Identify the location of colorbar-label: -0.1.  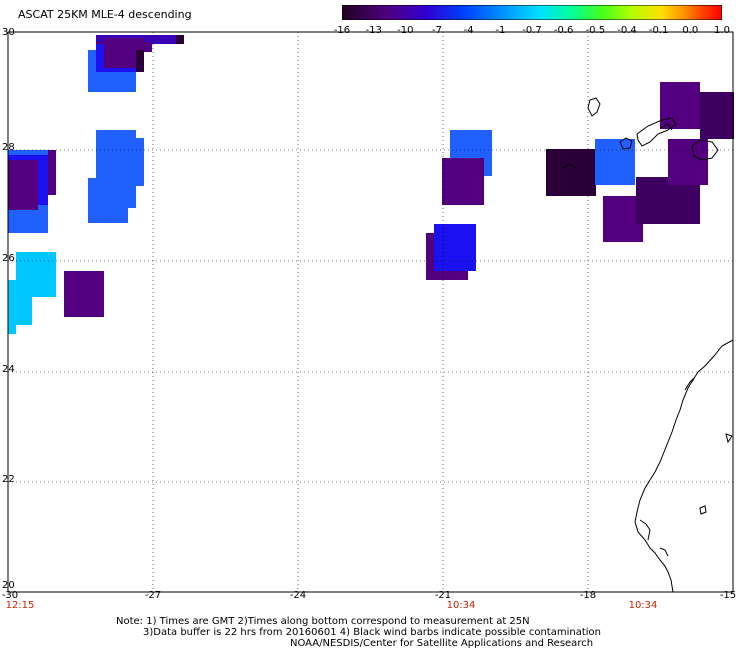
(658, 30).